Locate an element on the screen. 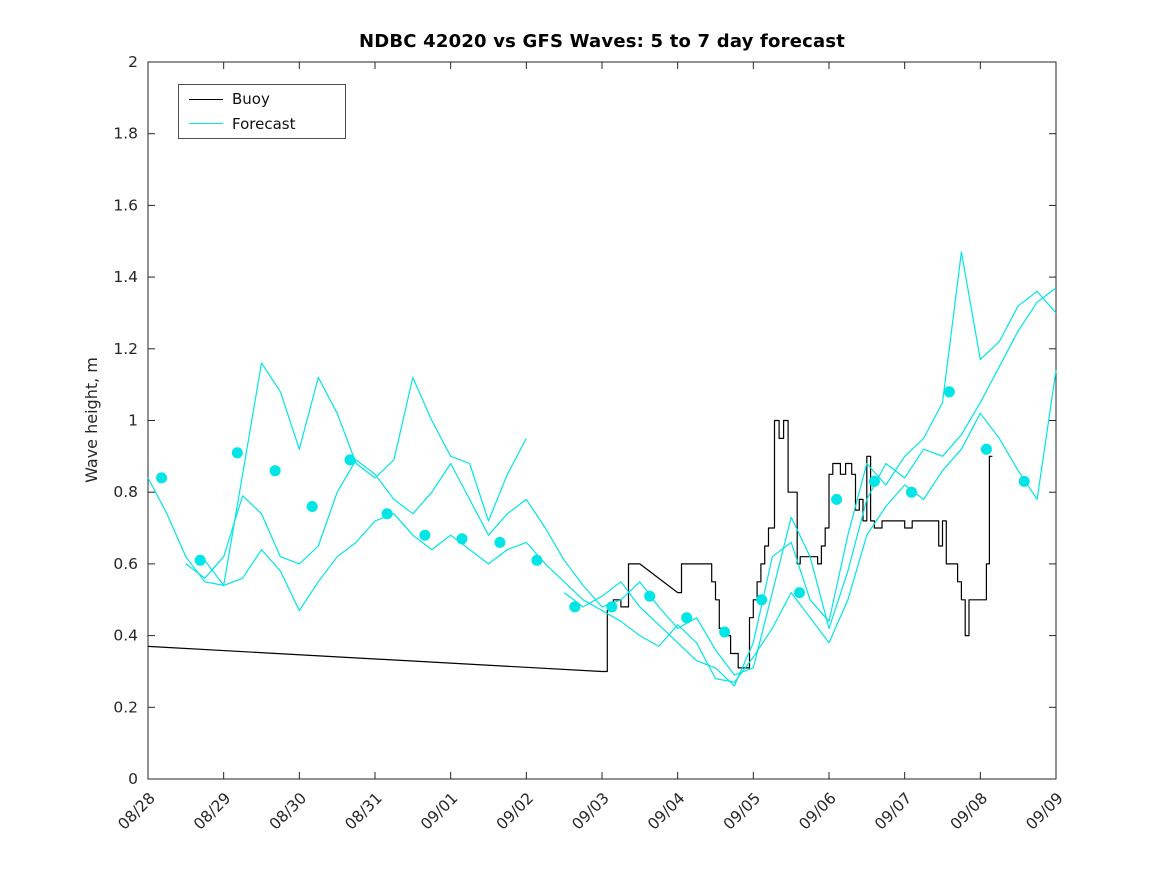  y-tick-label: 1 is located at coordinates (133, 421).